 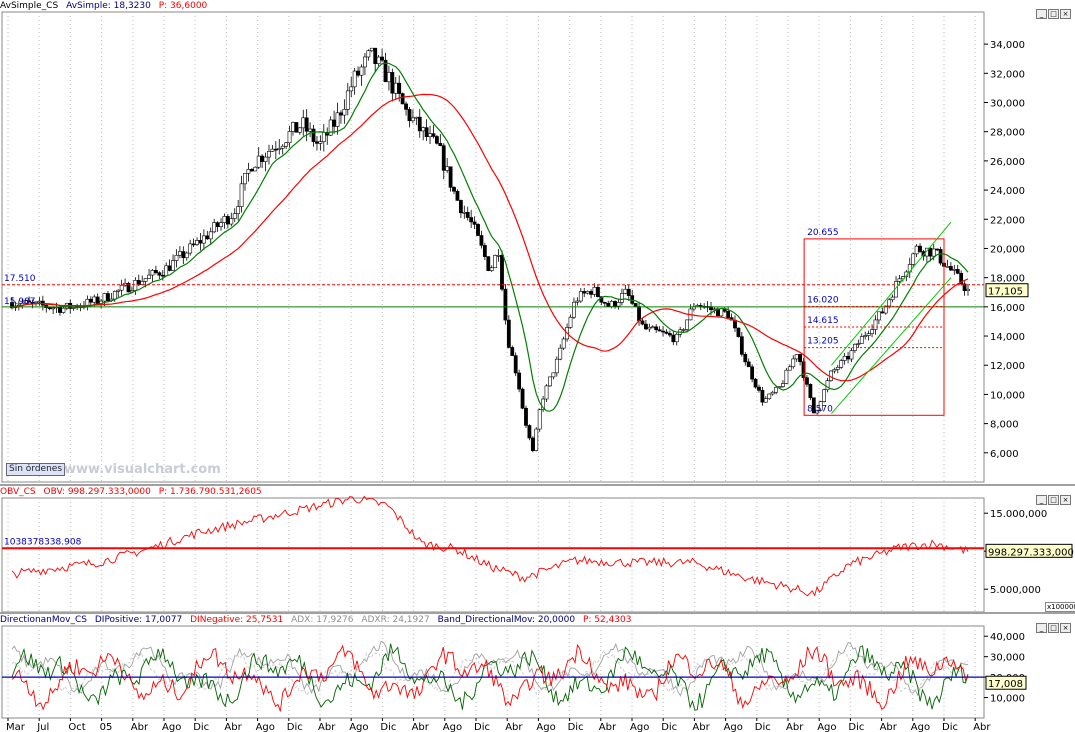 What do you see at coordinates (106, 727) in the screenshot?
I see `x-tick-label: 05` at bounding box center [106, 727].